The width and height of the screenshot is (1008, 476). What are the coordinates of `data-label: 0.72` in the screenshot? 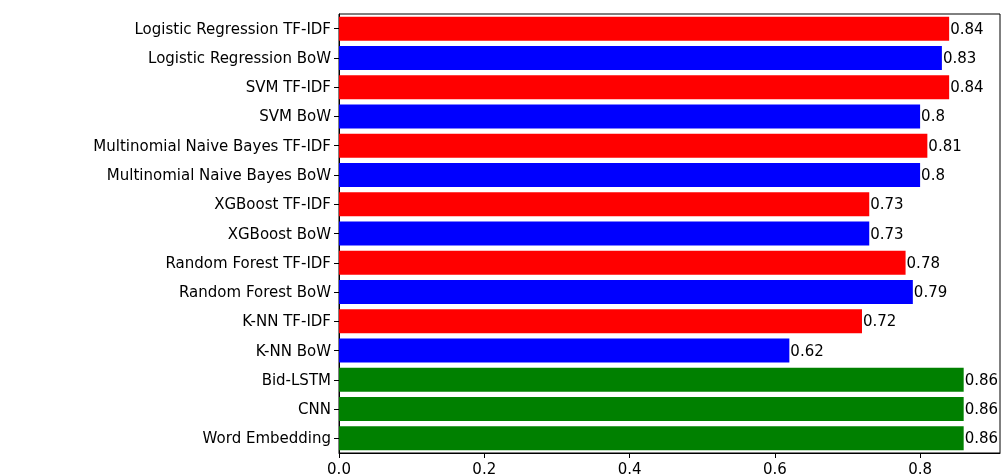 It's located at (879, 321).